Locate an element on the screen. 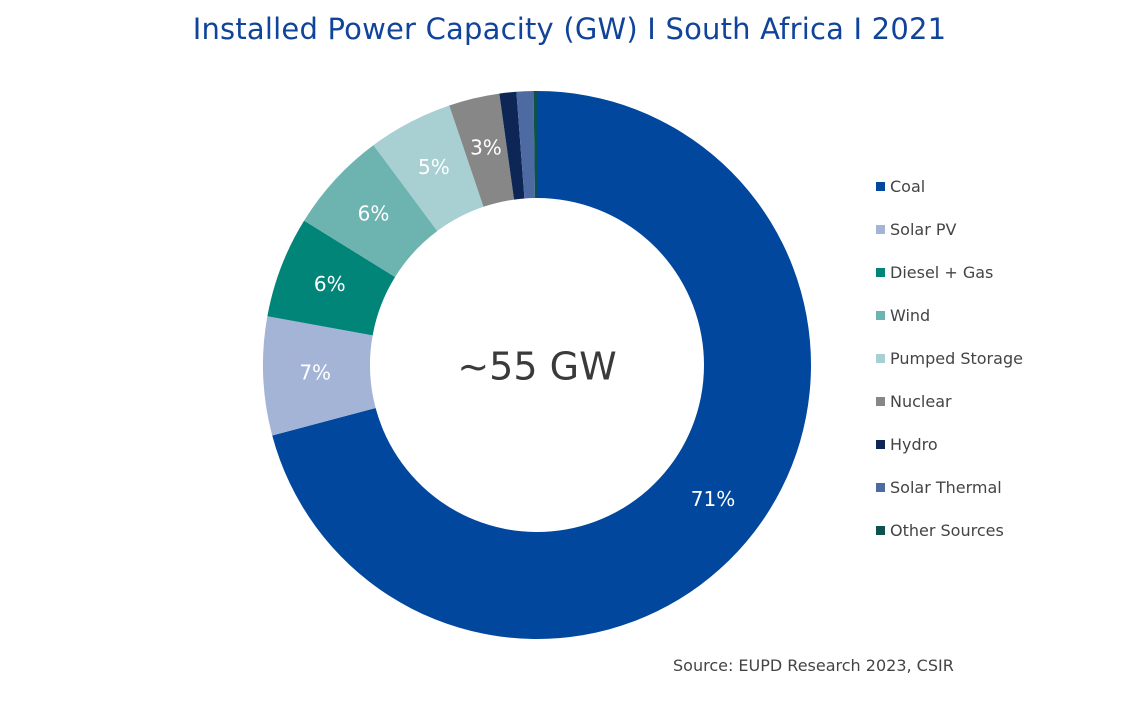 Image resolution: width=1139 pixels, height=703 pixels. slice-nuclear is located at coordinates (482, 150).